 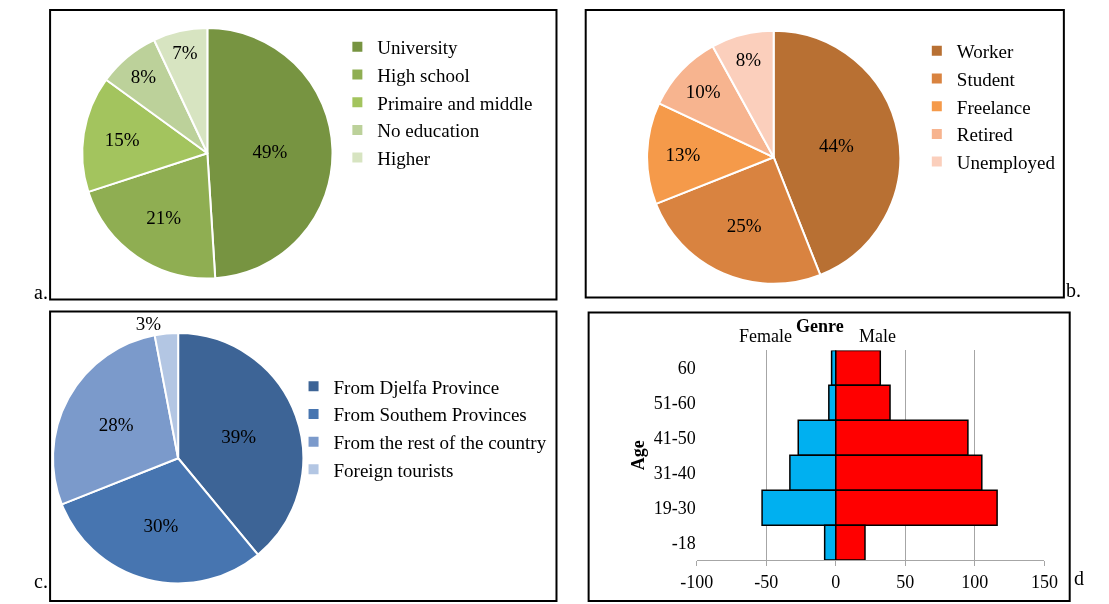 I want to click on data-label: 10%, so click(x=703, y=91).